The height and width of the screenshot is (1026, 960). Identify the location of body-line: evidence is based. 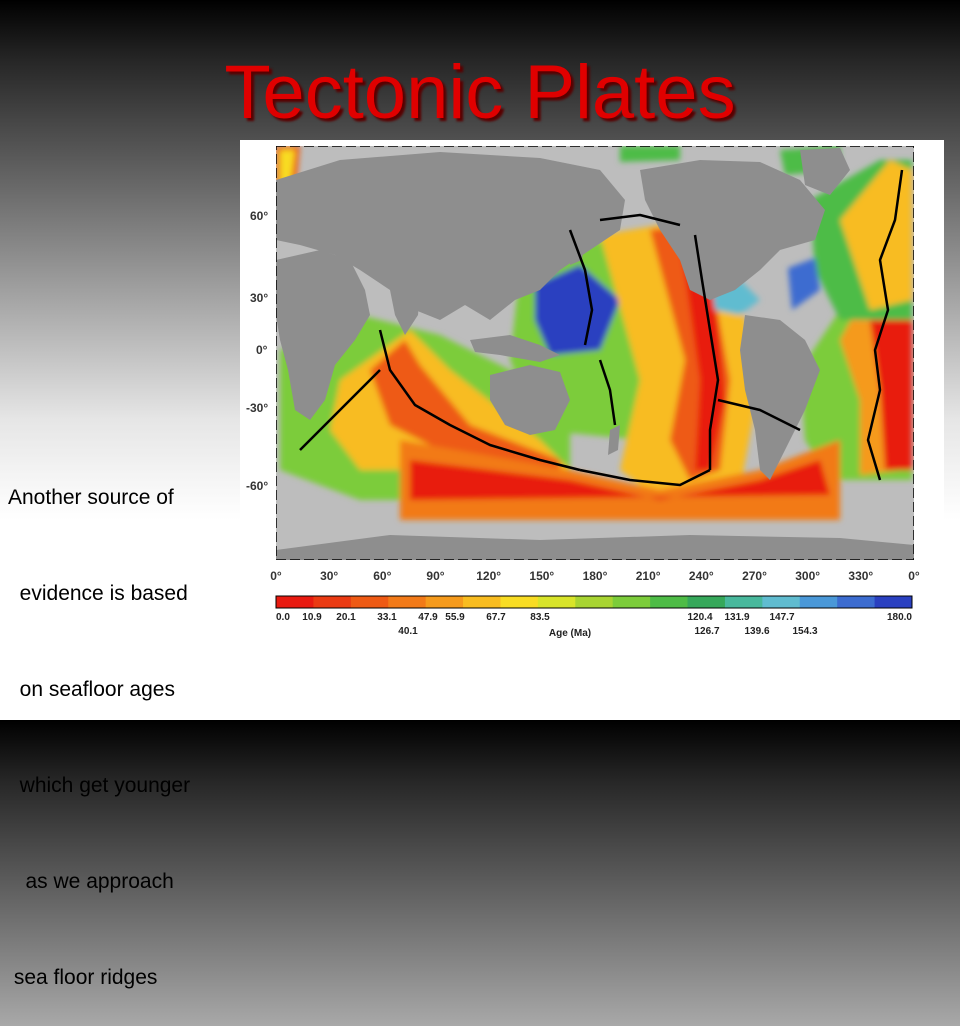
(98, 593).